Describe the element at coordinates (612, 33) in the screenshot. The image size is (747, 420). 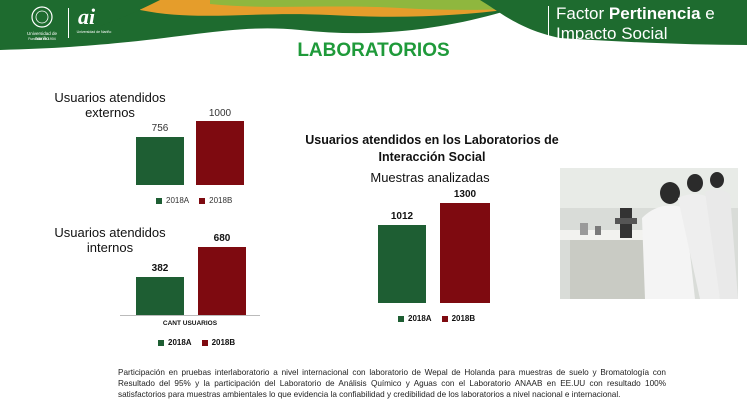
I see `factor-line2: Impacto Social` at that location.